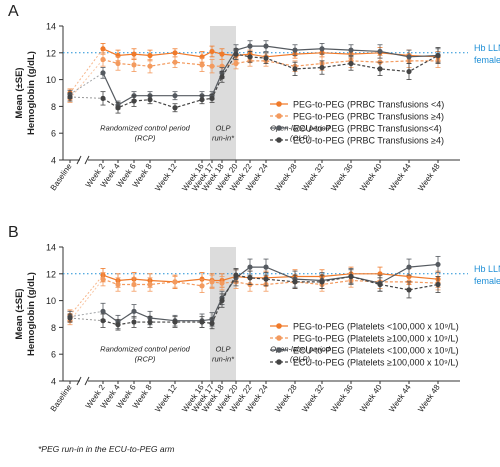 The image size is (500, 467). What do you see at coordinates (61, 177) in the screenshot?
I see `x-tick-label: Baseline` at bounding box center [61, 177].